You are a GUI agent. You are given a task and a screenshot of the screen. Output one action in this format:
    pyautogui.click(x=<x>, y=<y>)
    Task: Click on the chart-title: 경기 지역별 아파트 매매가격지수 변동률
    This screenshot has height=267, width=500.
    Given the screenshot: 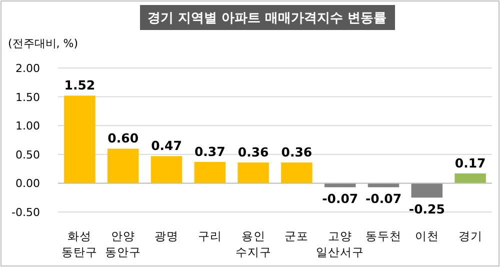 What is the action you would take?
    pyautogui.click(x=267, y=18)
    